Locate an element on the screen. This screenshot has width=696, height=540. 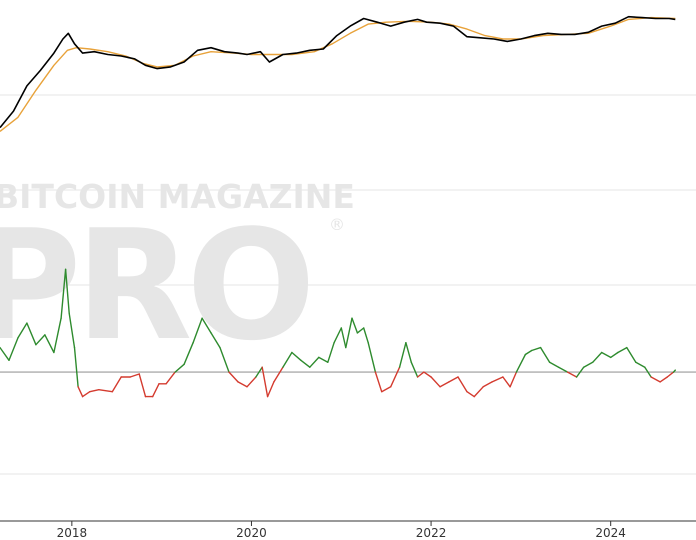
x-tick-label: 2020 is located at coordinates (251, 533).